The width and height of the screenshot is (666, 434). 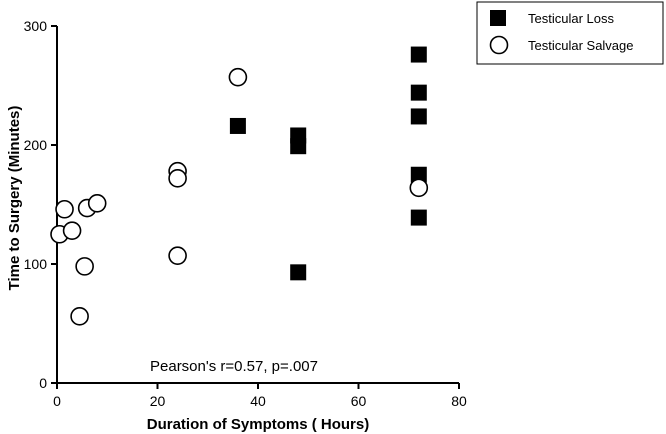 What do you see at coordinates (571, 18) in the screenshot?
I see `legend-label-testicular-loss: Testicular Loss` at bounding box center [571, 18].